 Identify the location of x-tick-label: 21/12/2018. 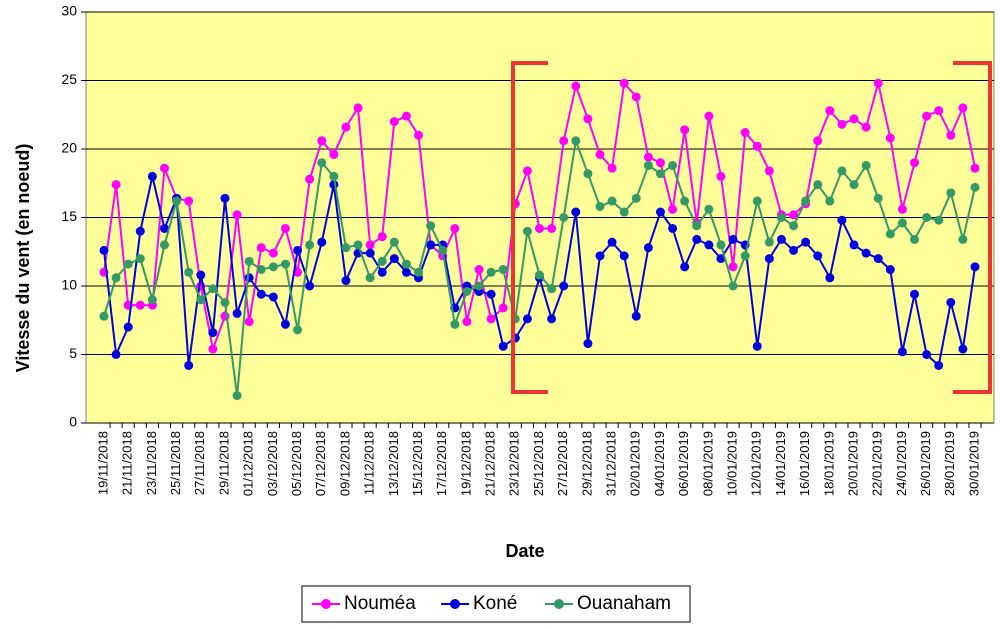
(490, 463).